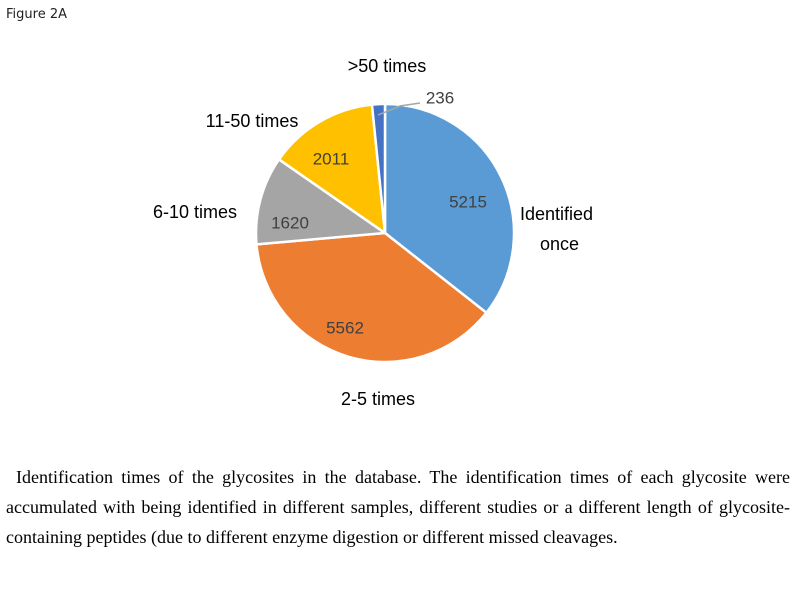  Describe the element at coordinates (468, 201) in the screenshot. I see `value-label-identified-once: 5215` at that location.